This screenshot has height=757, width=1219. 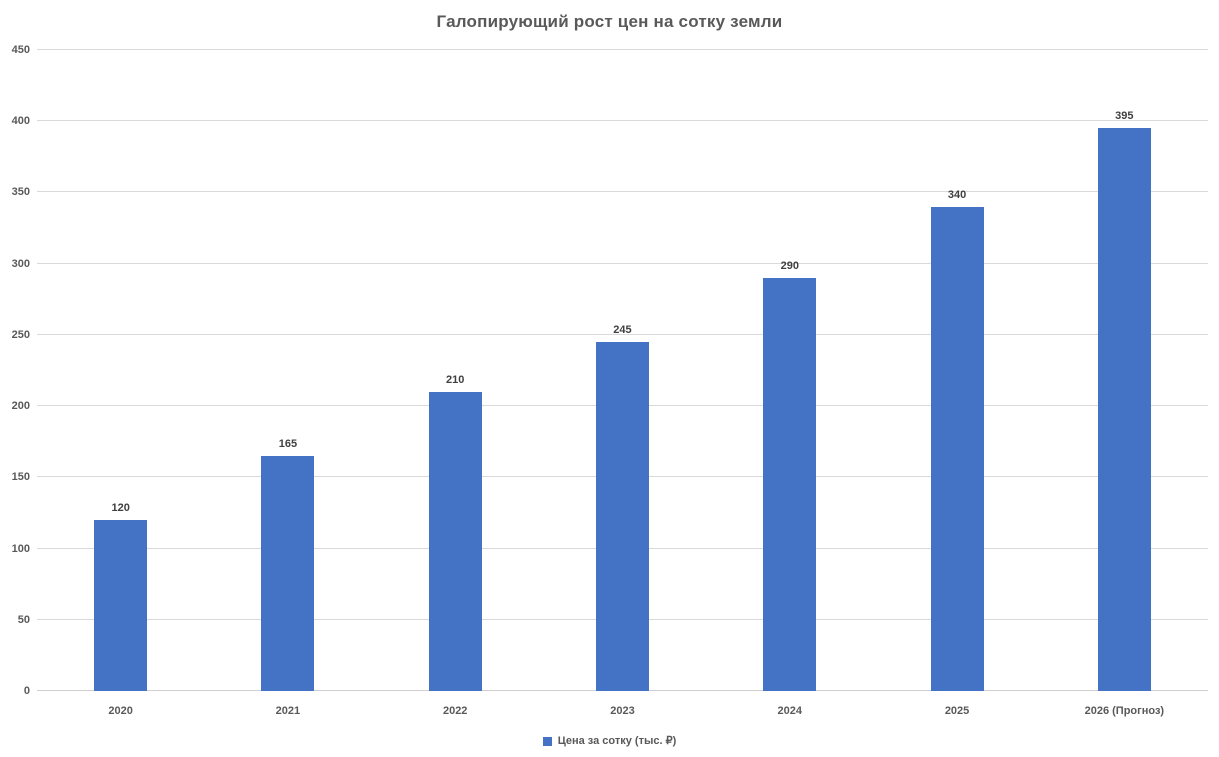 I want to click on legend-item: Цена за сотку (тыс. ₽), so click(x=609, y=741).